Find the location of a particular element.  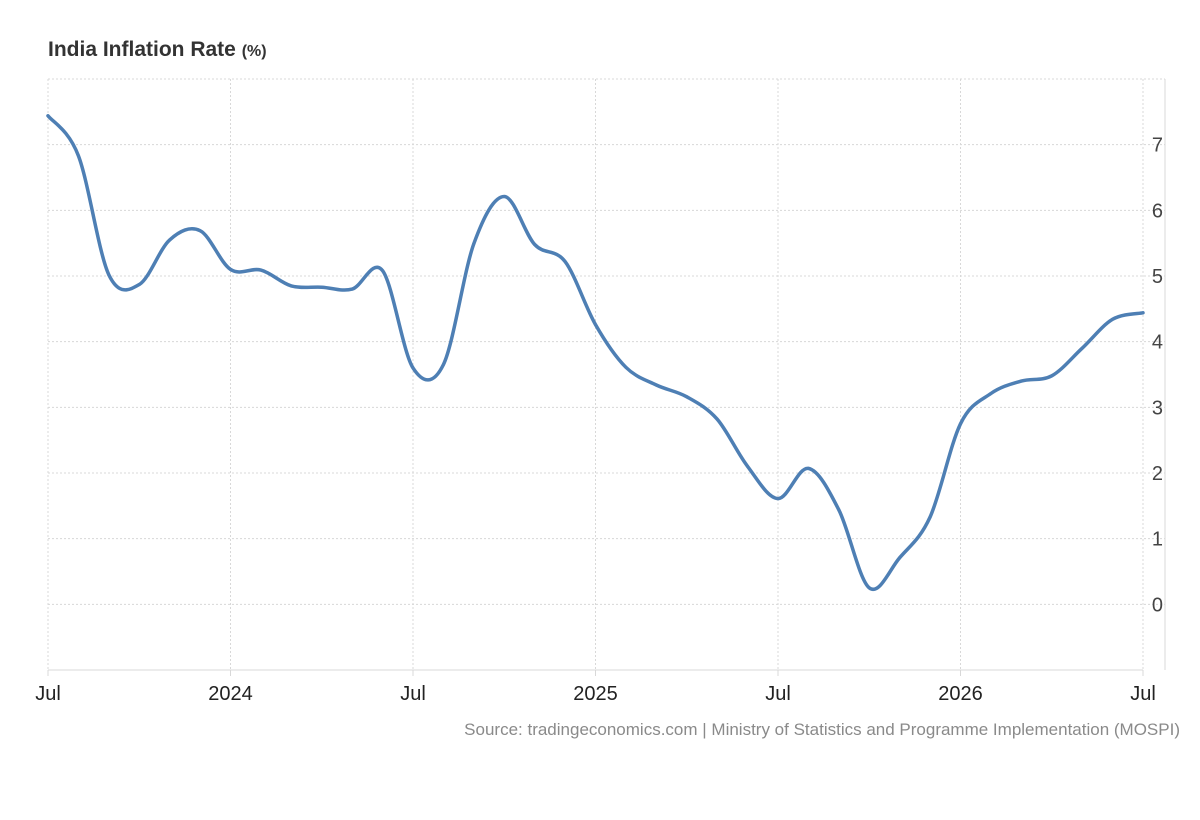

chart-title-text: India Inflation Rate is located at coordinates (142, 49).